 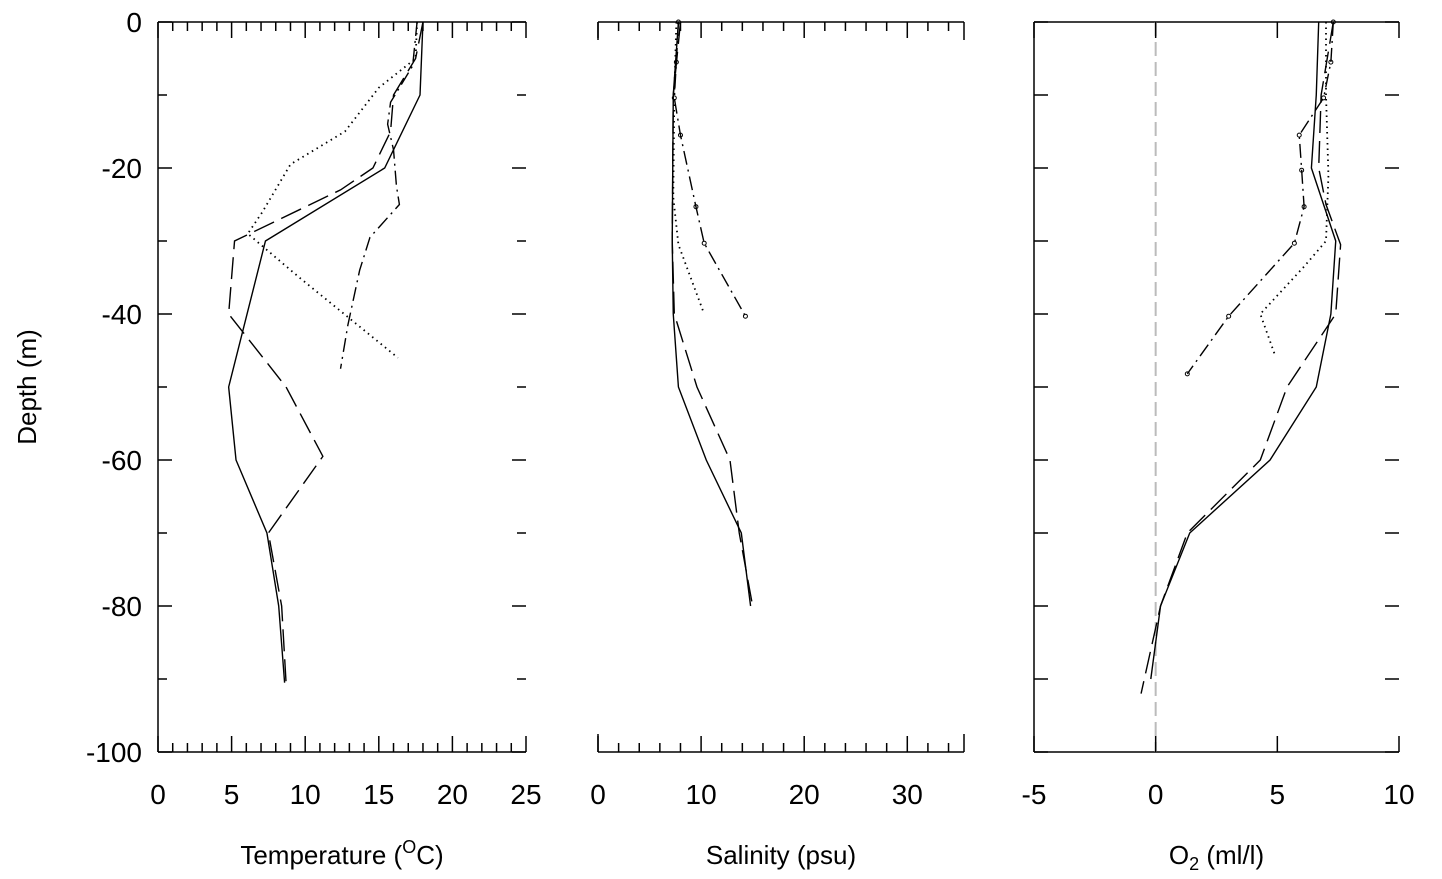 What do you see at coordinates (122, 460) in the screenshot?
I see `y-tick-label: -60` at bounding box center [122, 460].